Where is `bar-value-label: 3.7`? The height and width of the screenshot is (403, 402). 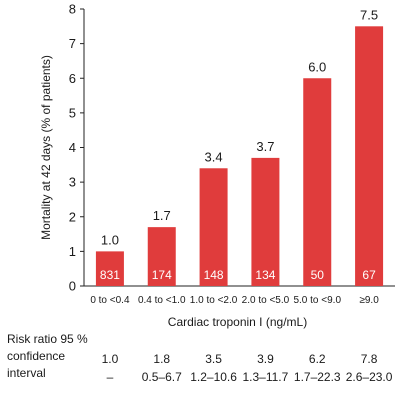
bar-value-label: 3.7 is located at coordinates (265, 146).